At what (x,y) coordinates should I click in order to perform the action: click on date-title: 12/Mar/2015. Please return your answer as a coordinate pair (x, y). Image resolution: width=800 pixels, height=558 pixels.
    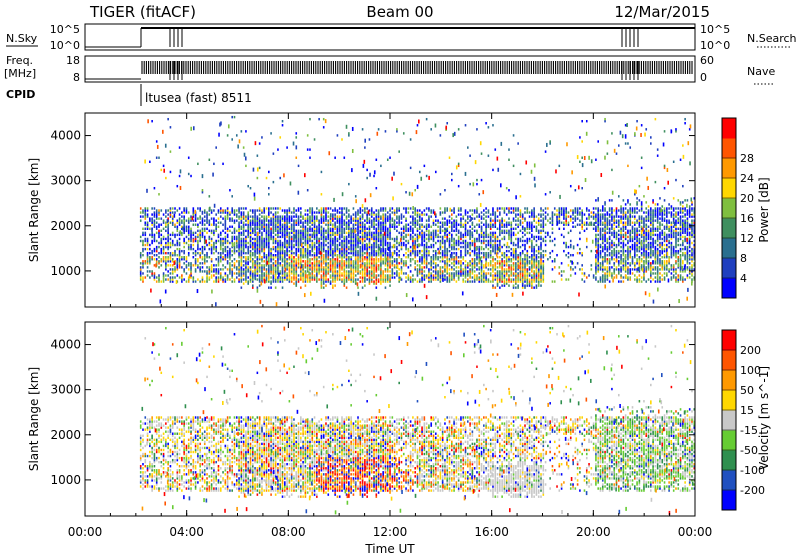
    Looking at the image, I should click on (662, 12).